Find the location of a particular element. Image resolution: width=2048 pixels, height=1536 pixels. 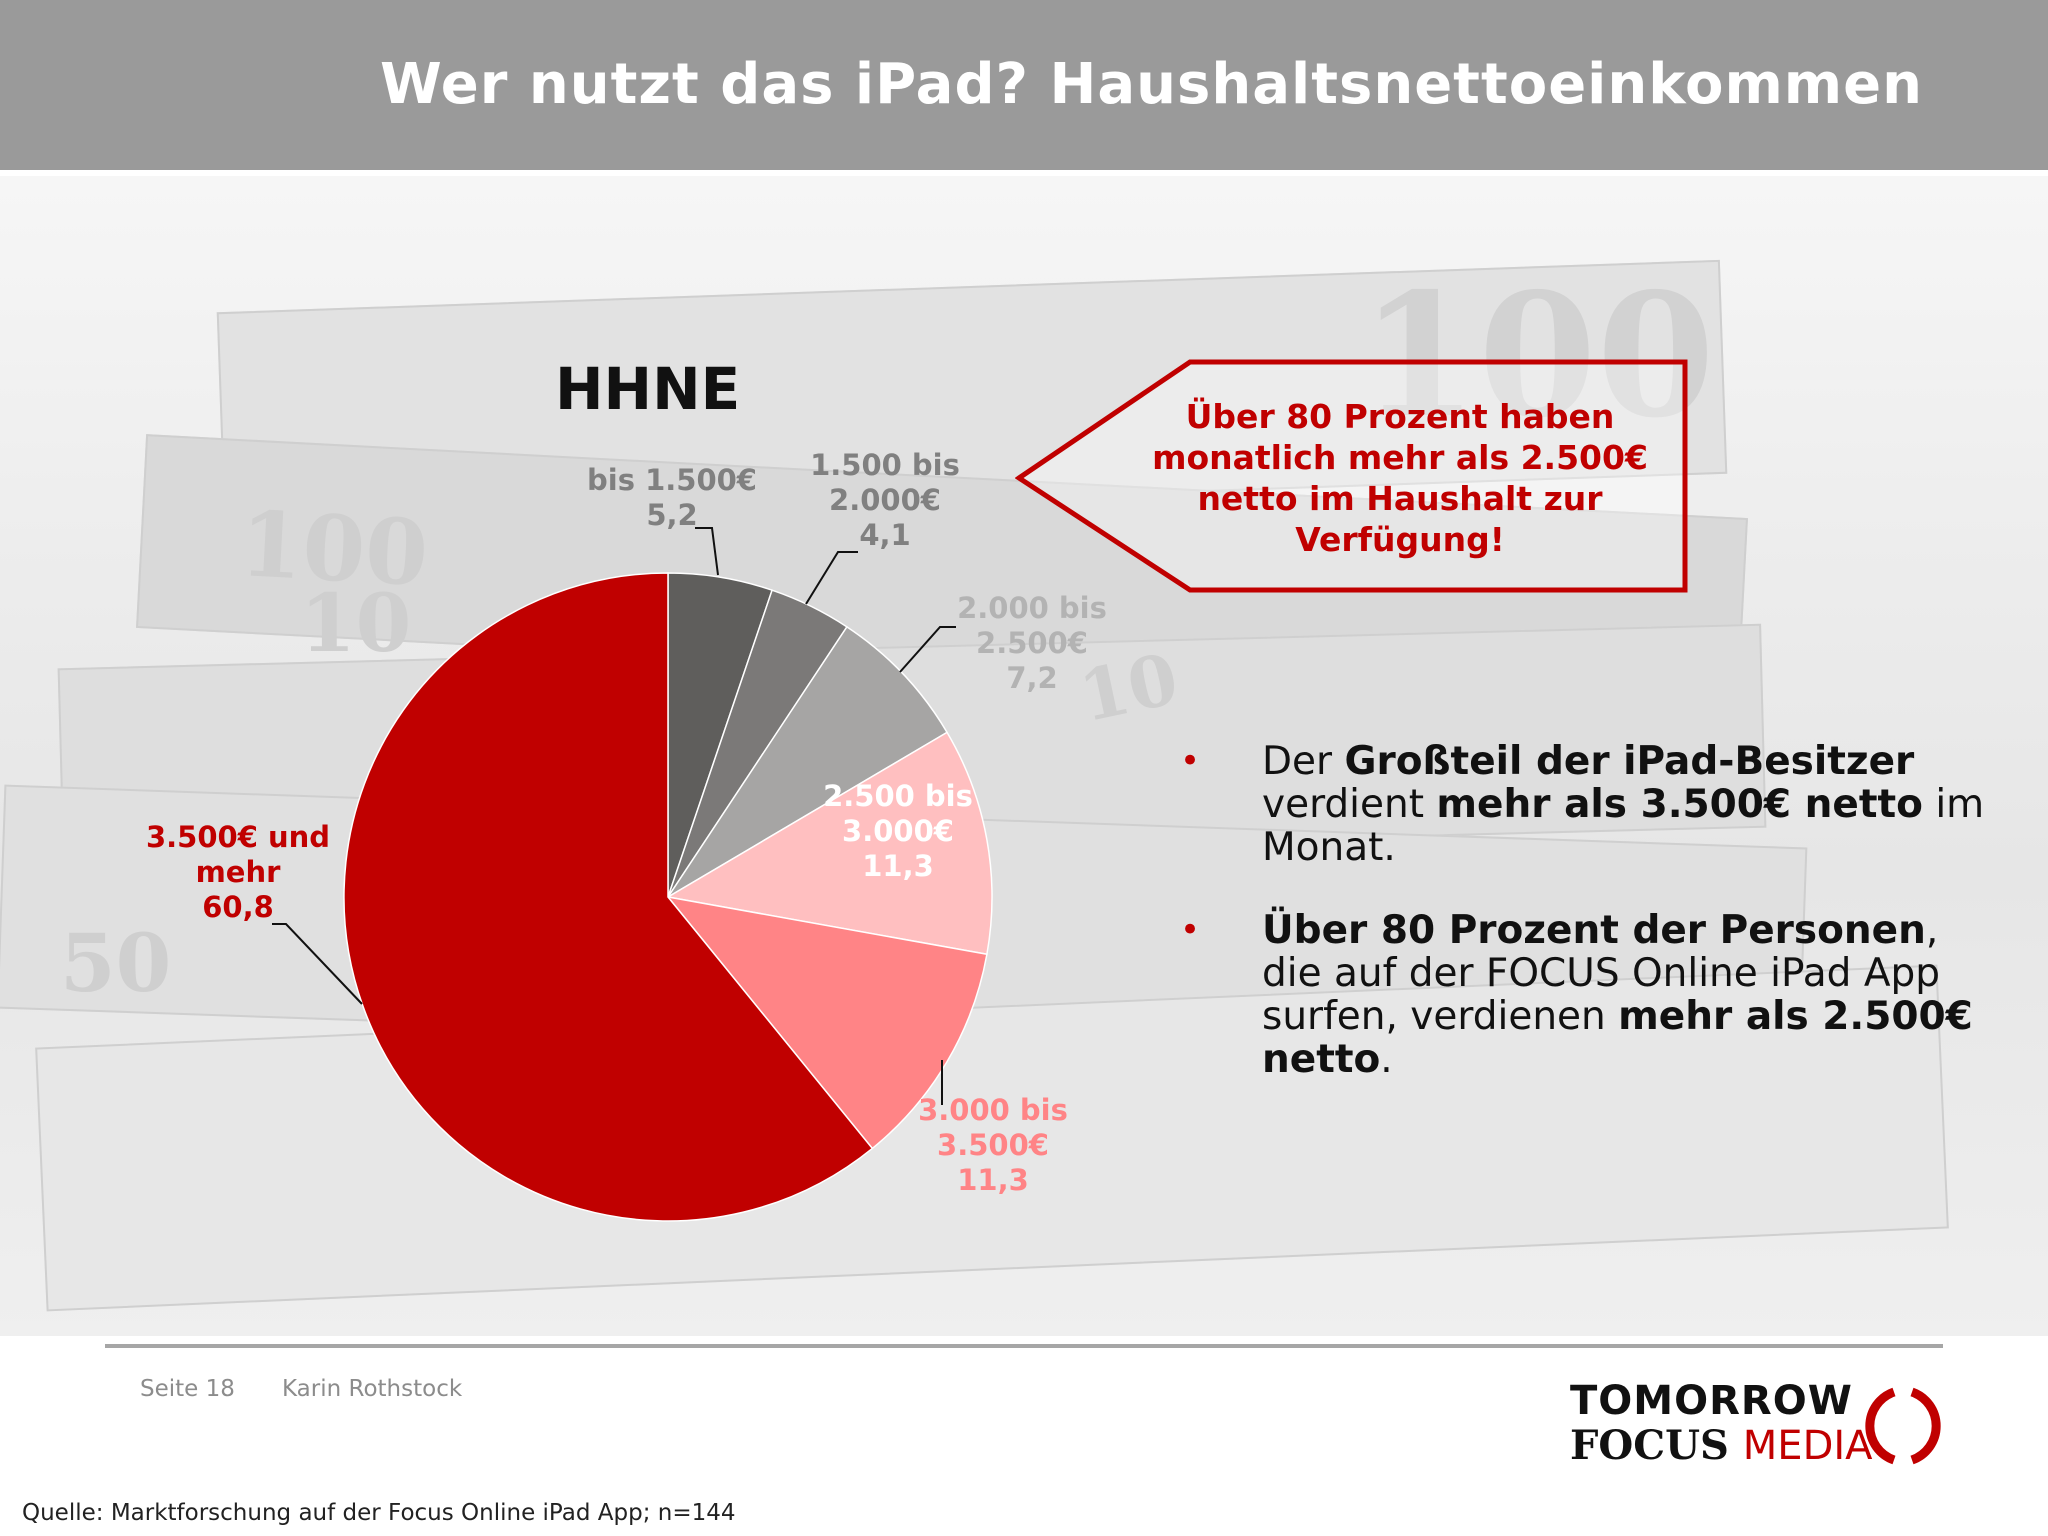

callout-box is located at coordinates (1351, 476).